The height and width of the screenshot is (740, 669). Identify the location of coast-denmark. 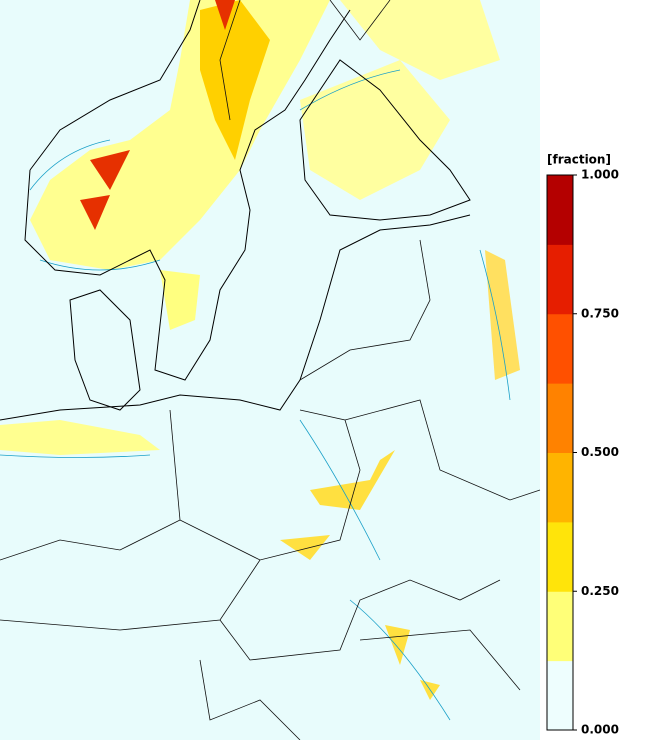
(105, 350).